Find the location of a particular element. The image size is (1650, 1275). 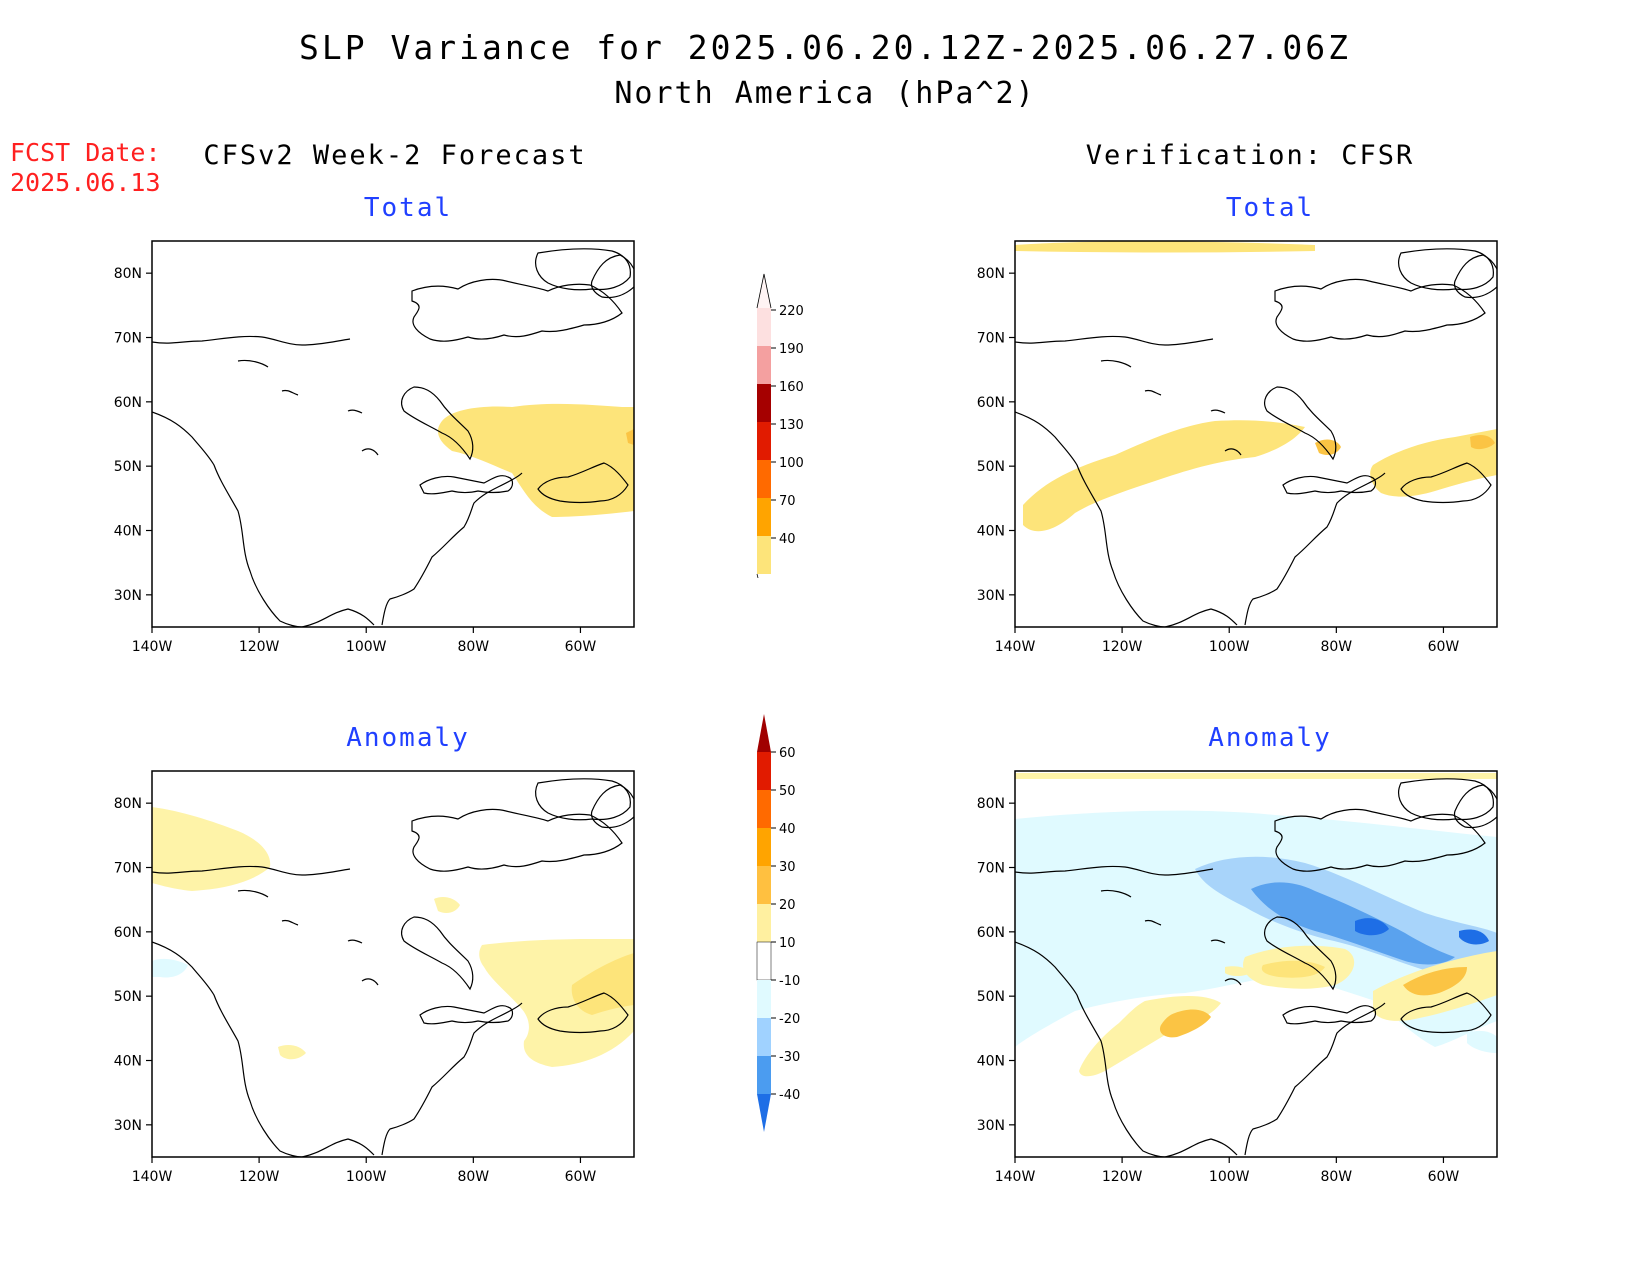

colorbar-label: 160 is located at coordinates (791, 387).